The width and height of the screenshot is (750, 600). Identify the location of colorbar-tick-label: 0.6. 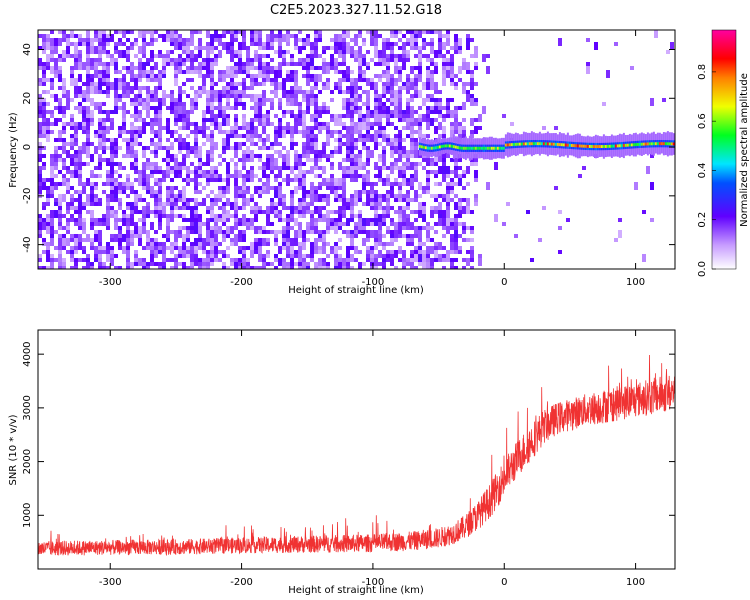
(702, 121).